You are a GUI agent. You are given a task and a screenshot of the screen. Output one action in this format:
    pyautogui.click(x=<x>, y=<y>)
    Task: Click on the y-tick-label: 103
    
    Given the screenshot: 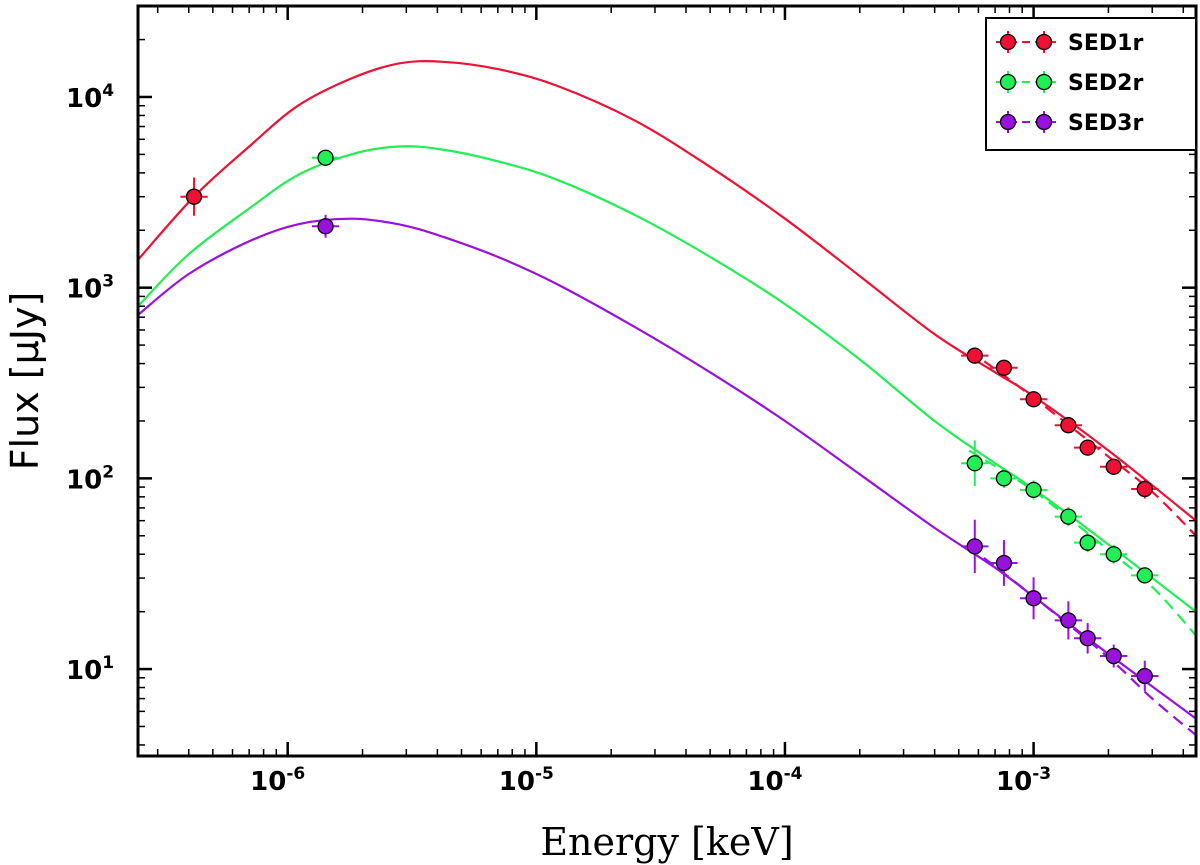 What is the action you would take?
    pyautogui.click(x=90, y=288)
    